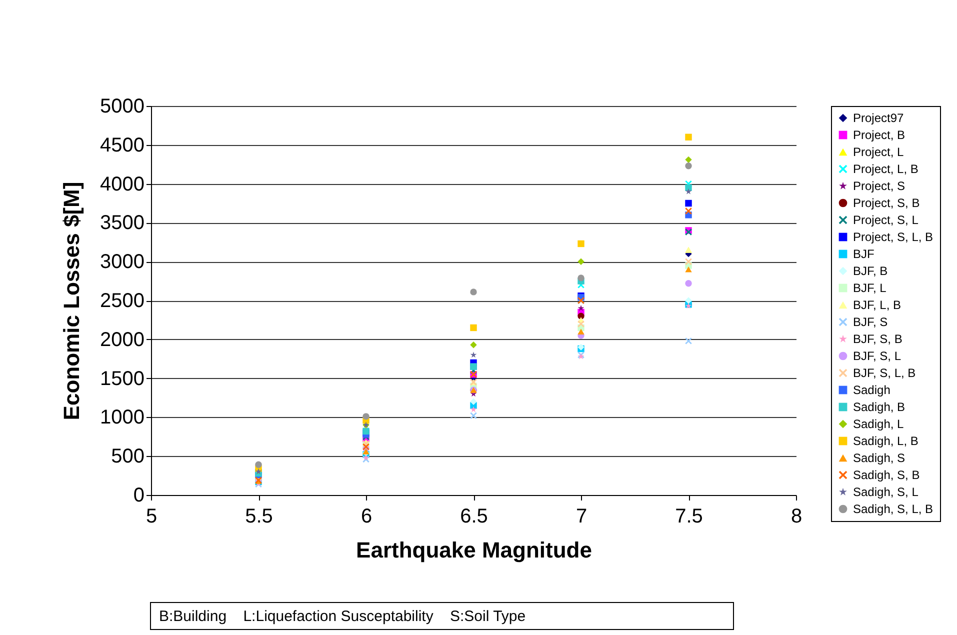 This screenshot has width=957, height=635. I want to click on legend-label: Project97, so click(878, 118).